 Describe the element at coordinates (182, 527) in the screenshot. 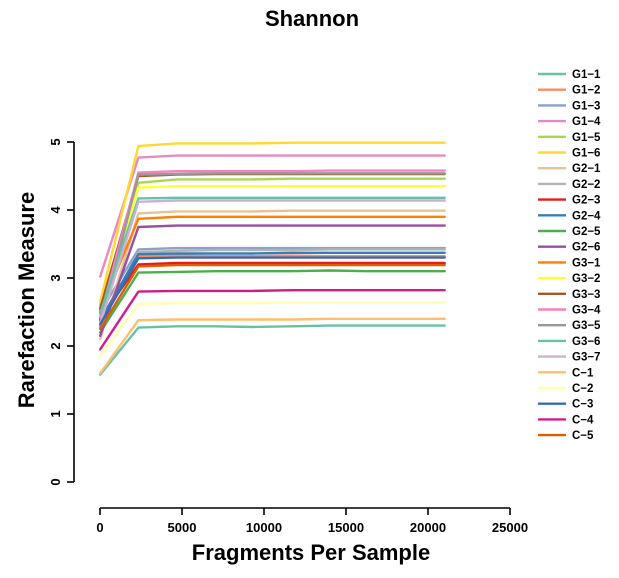

I see `x-tick-label: 5000` at that location.